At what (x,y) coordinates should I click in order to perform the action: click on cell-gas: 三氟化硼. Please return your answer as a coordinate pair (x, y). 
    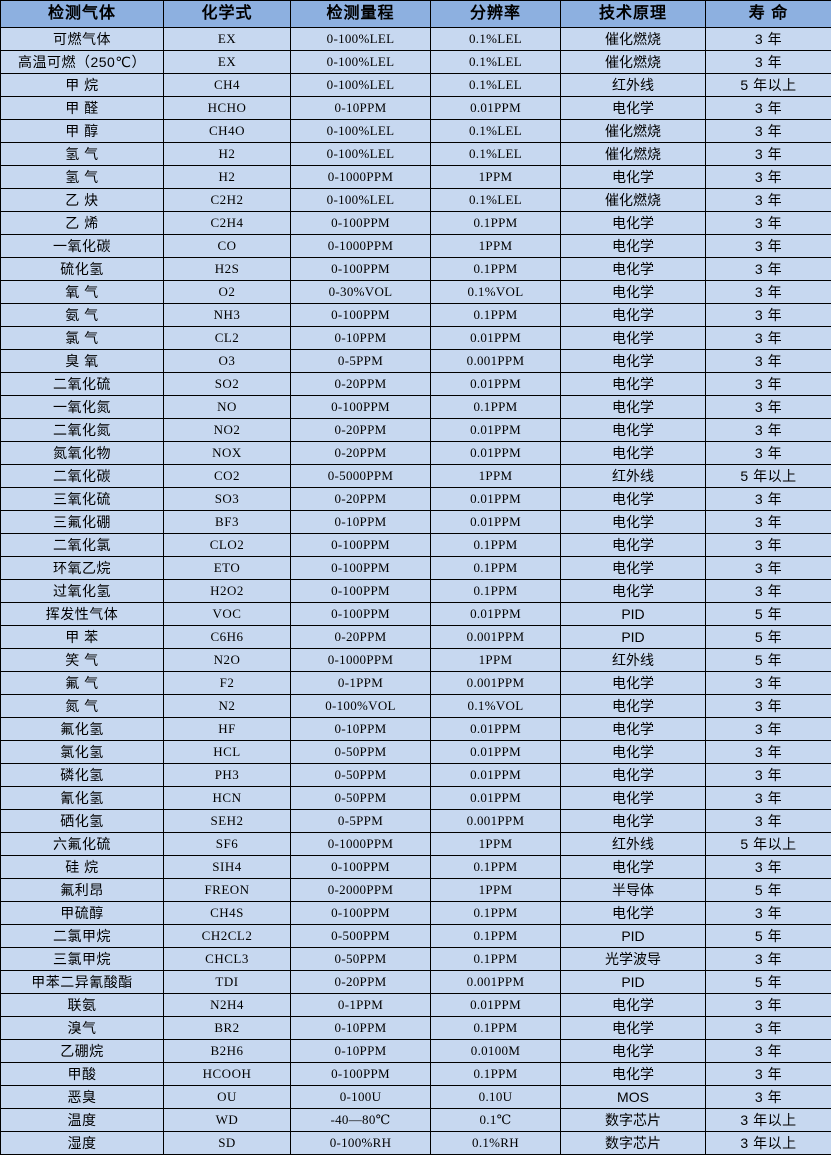
    Looking at the image, I should click on (82, 522).